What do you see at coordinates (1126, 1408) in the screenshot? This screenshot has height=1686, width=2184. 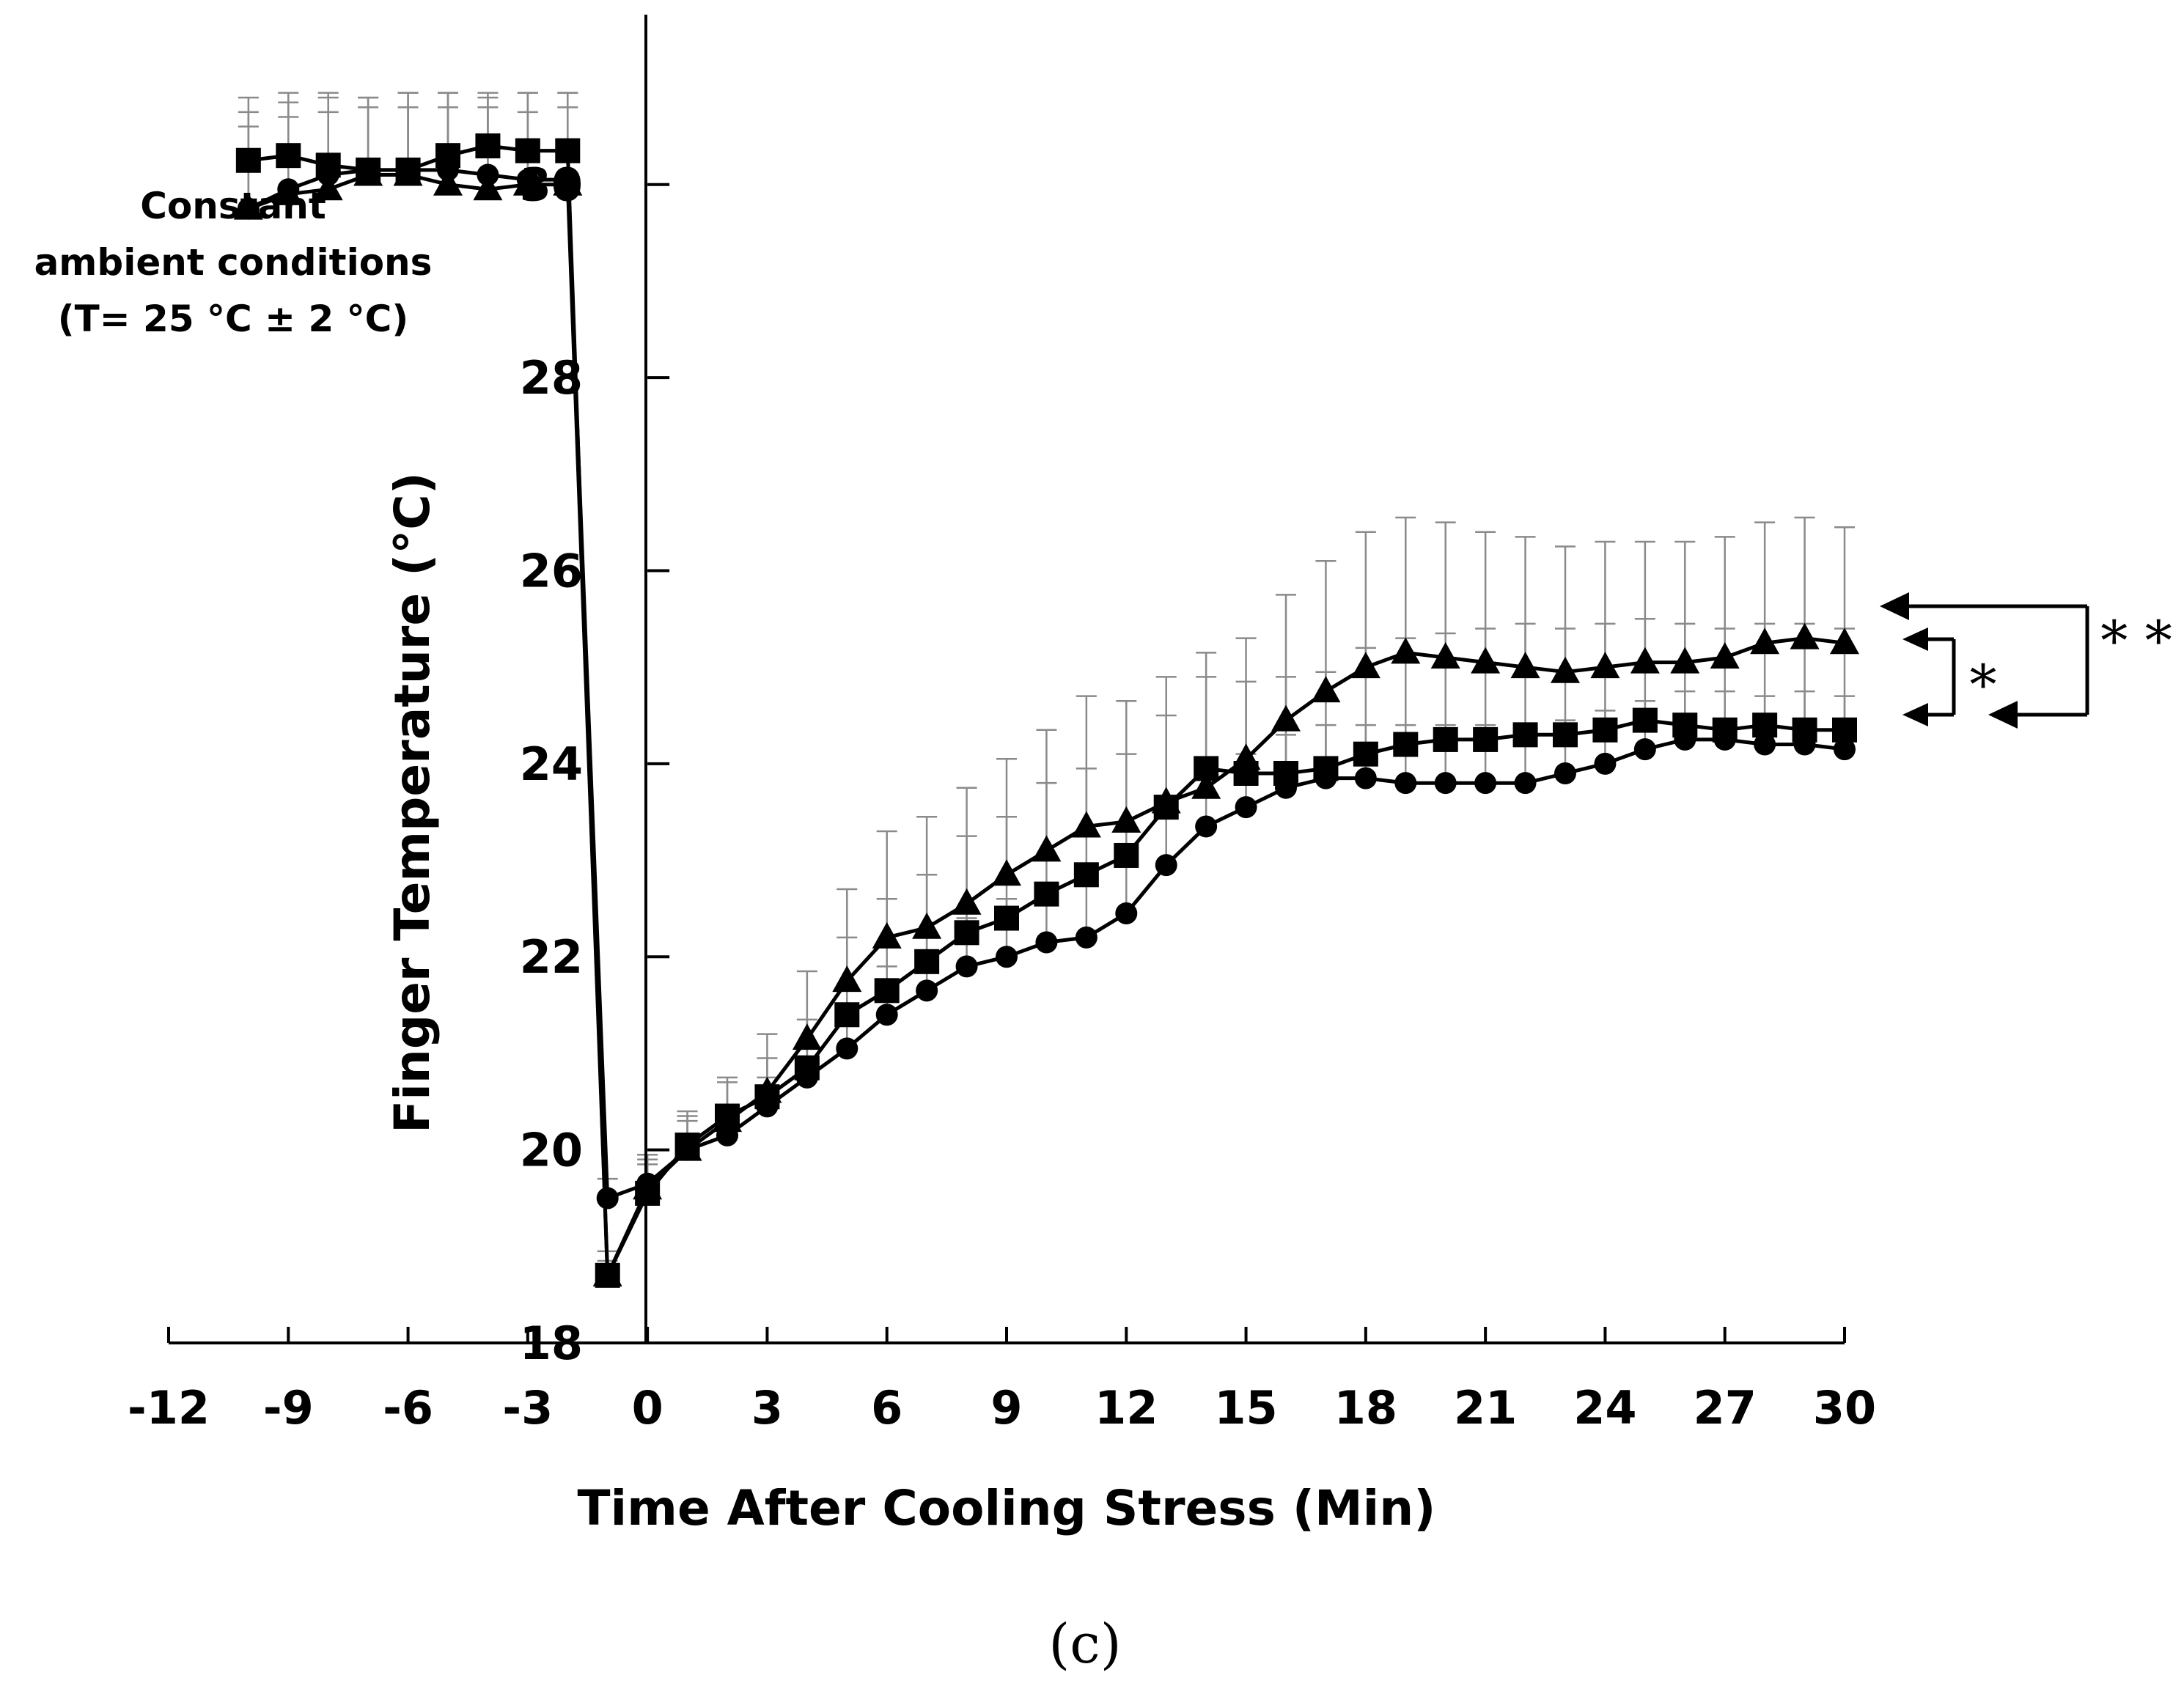 I see `x-tick-label: 12` at bounding box center [1126, 1408].